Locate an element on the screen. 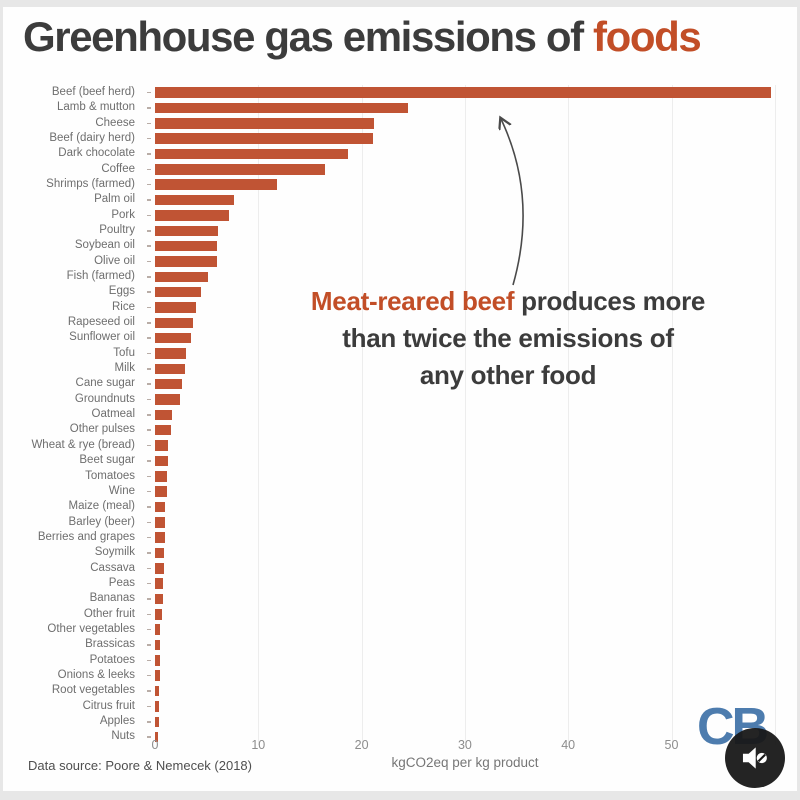 This screenshot has width=800, height=800. annotation-highlight: Meat-reared beef is located at coordinates (412, 301).